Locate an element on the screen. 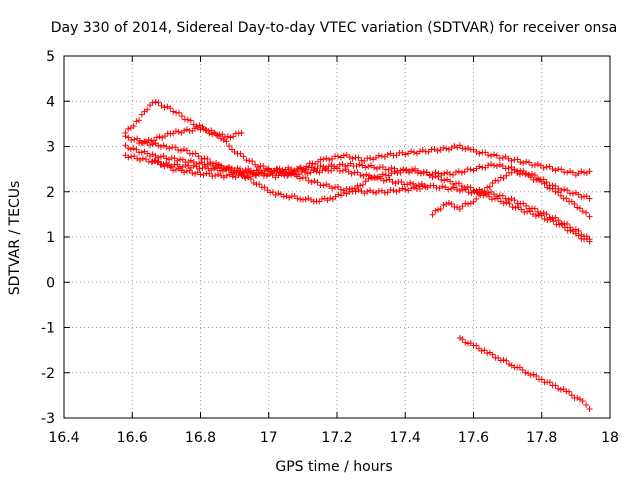  x-tick-label: 16.6 is located at coordinates (132, 438).